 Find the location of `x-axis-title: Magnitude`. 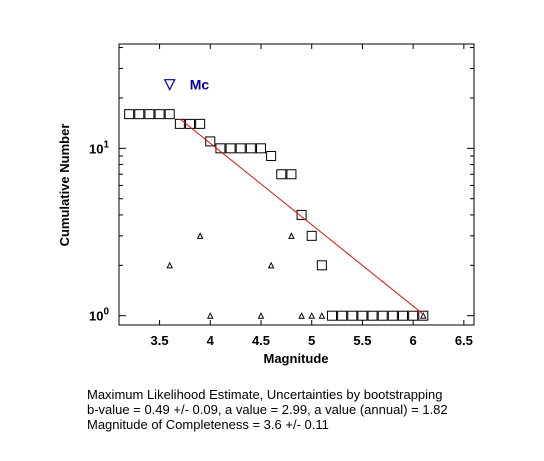

x-axis-title: Magnitude is located at coordinates (296, 358).